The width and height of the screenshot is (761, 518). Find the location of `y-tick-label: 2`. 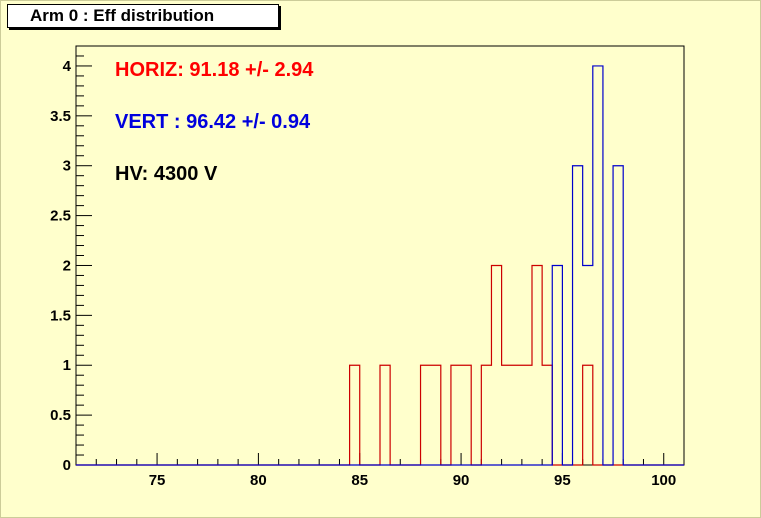

y-tick-label: 2 is located at coordinates (67, 265).